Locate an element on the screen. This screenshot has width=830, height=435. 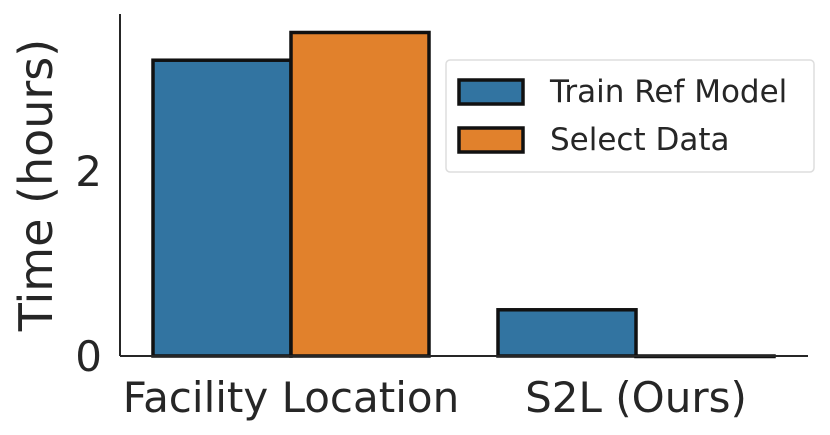
legend-label: Train Ref Model is located at coordinates (668, 92).